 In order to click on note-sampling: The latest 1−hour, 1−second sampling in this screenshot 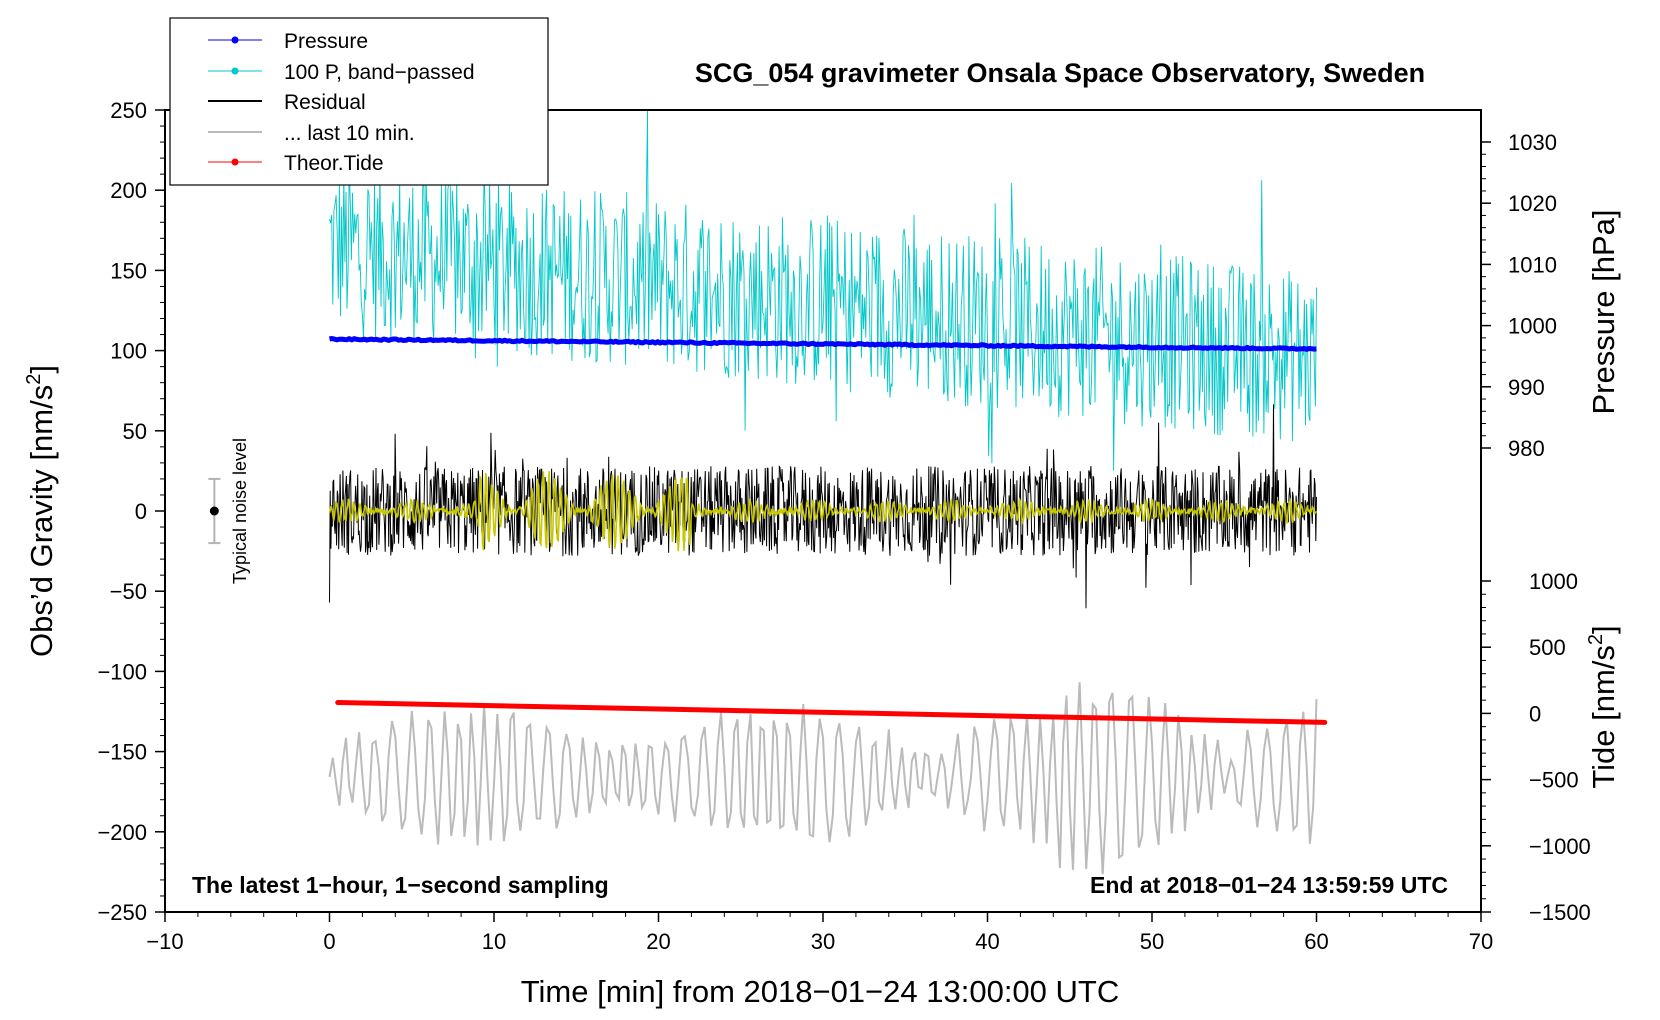, I will do `click(400, 885)`.